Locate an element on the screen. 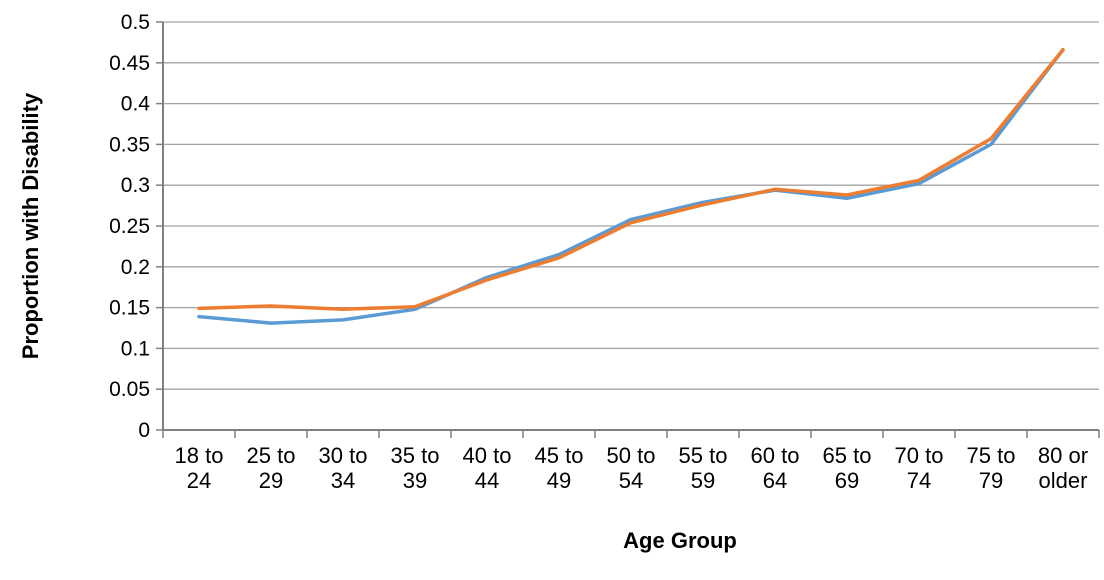 This screenshot has width=1104, height=580. x-axis-tick-label: 50 to 54 is located at coordinates (631, 468).